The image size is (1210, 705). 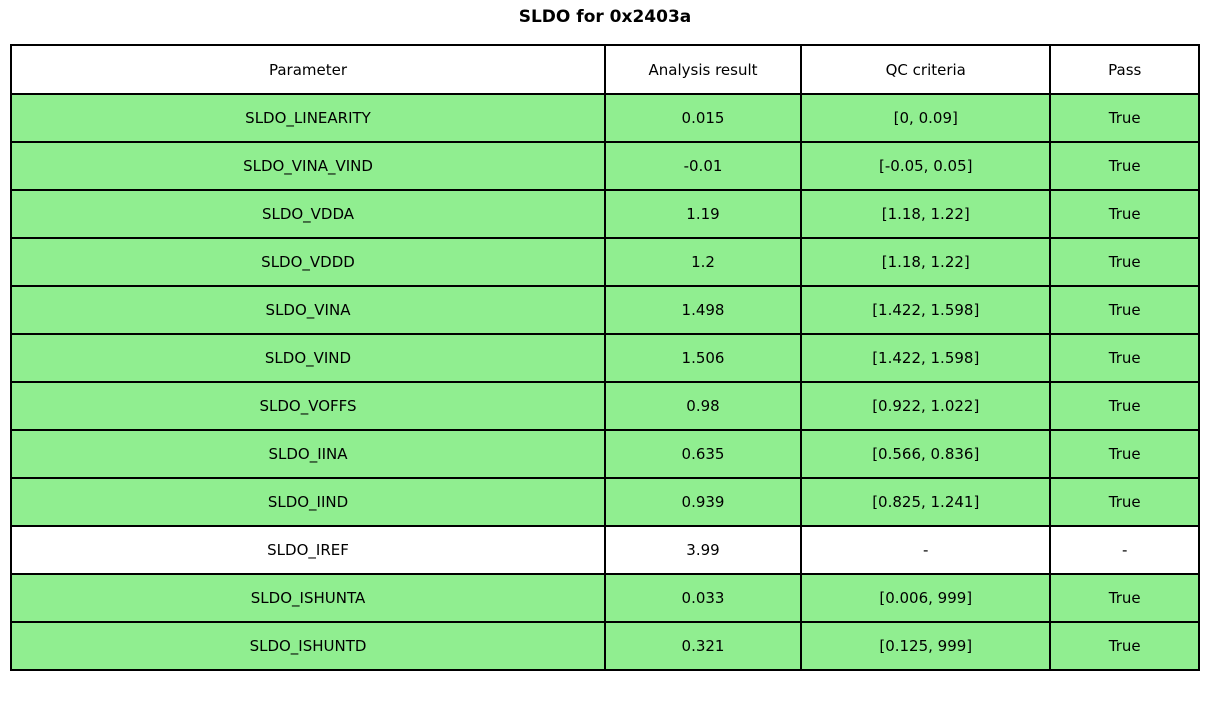 What do you see at coordinates (703, 406) in the screenshot?
I see `cell-analysis-result: 0.98` at bounding box center [703, 406].